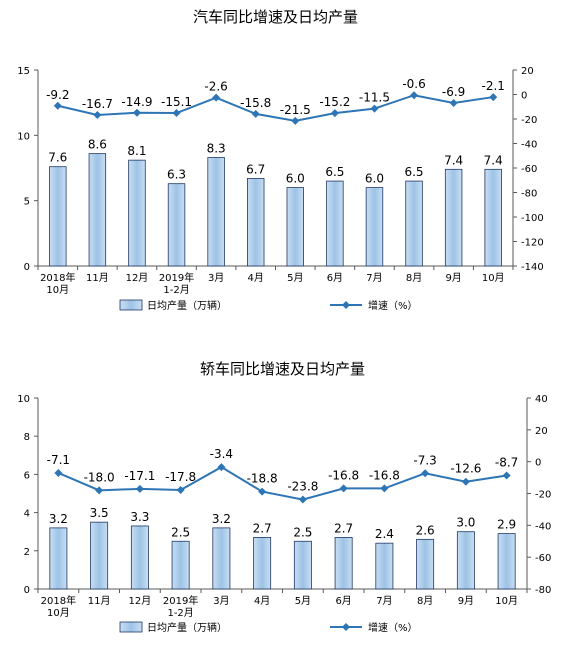  I want to click on growth-value-label: -15.1, so click(176, 102).